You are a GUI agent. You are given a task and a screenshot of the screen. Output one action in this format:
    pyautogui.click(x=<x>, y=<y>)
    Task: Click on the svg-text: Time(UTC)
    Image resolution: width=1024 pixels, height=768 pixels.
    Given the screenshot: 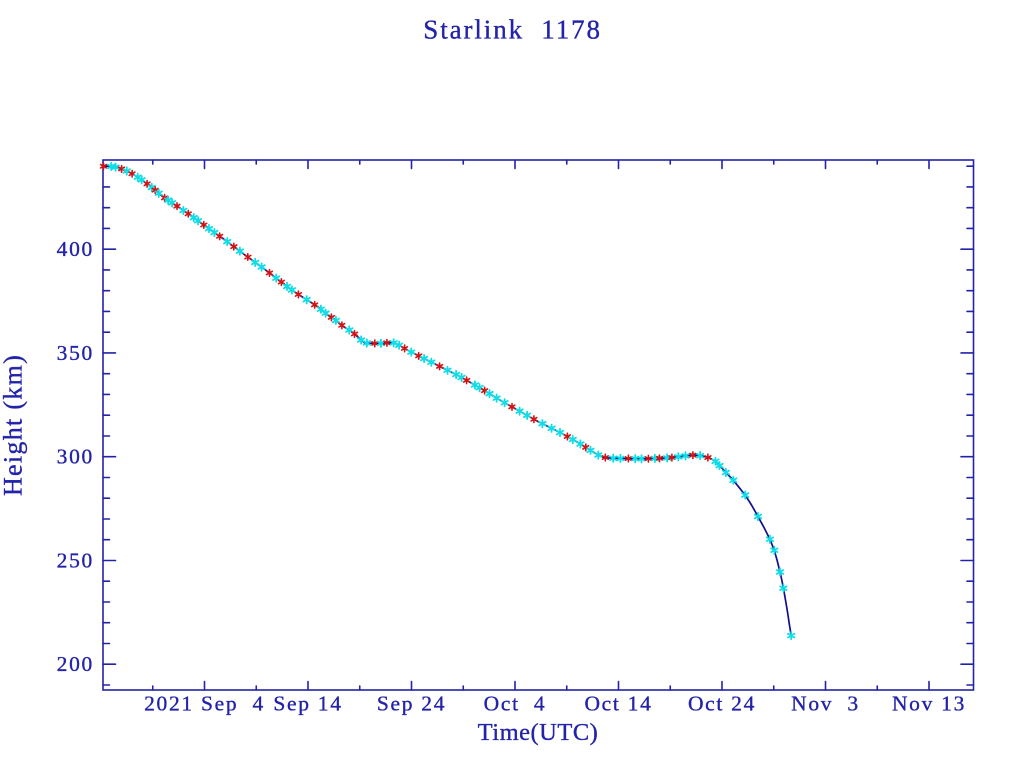 What is the action you would take?
    pyautogui.click(x=538, y=732)
    